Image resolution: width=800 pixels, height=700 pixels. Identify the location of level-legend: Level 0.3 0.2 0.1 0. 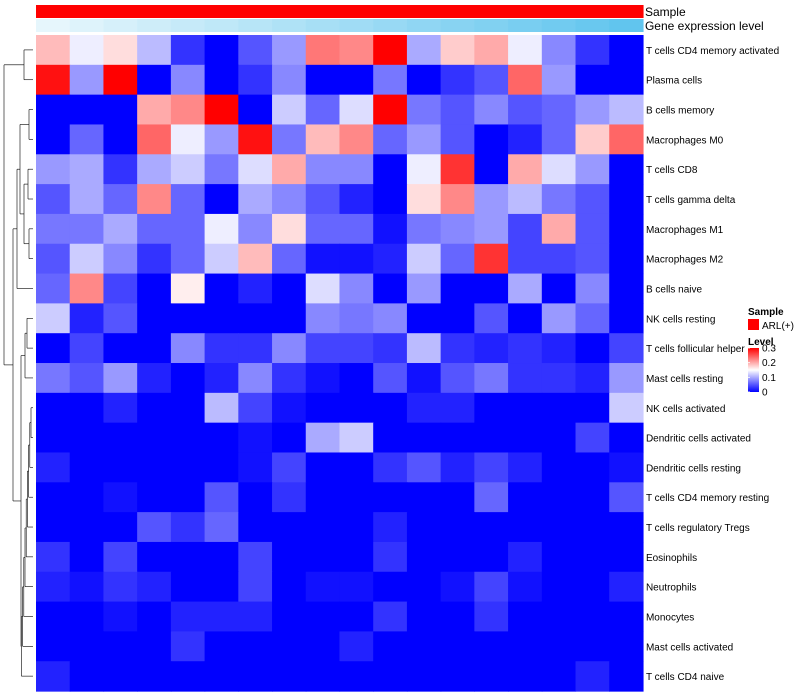
(762, 368).